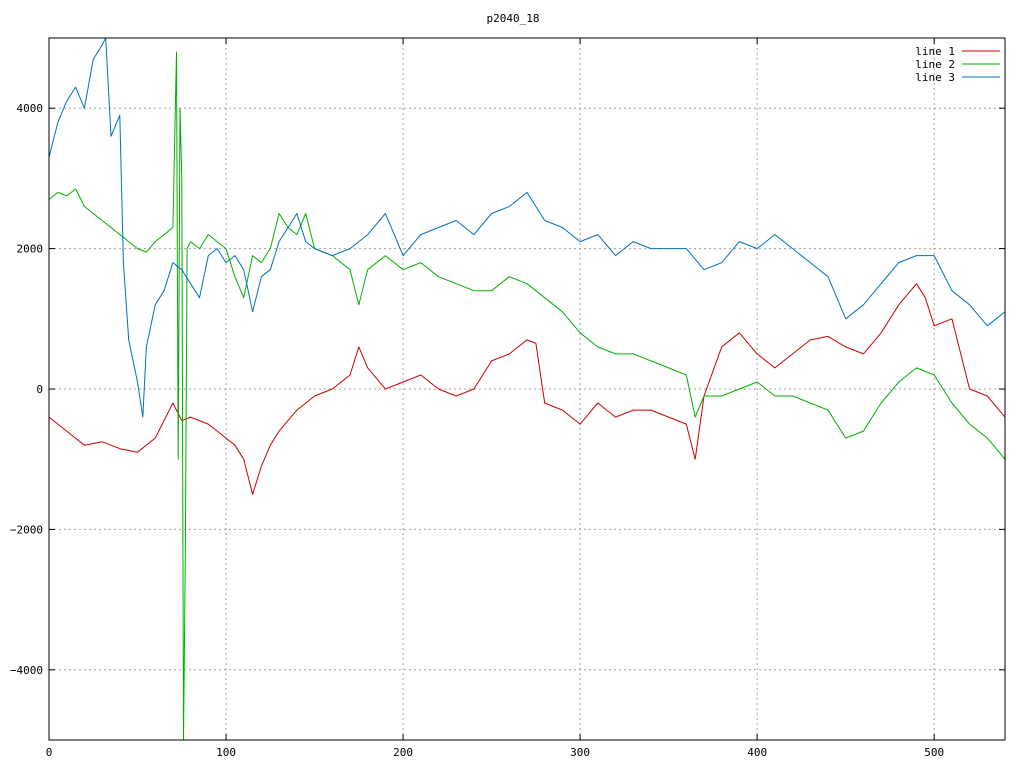 The image size is (1024, 768). I want to click on x-tick-label: 300, so click(580, 752).